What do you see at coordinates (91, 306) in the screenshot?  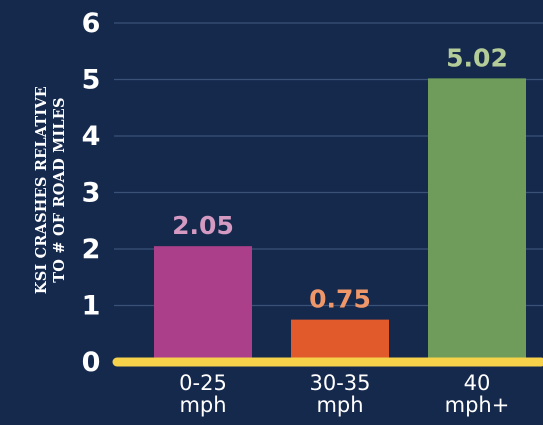 I see `y-tick-label-1: 1` at bounding box center [91, 306].